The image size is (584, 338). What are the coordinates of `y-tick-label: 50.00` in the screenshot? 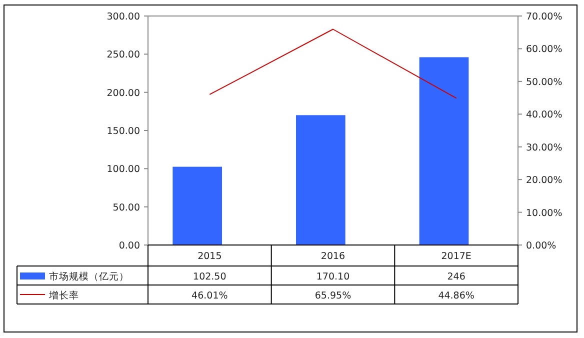 It's located at (126, 208).